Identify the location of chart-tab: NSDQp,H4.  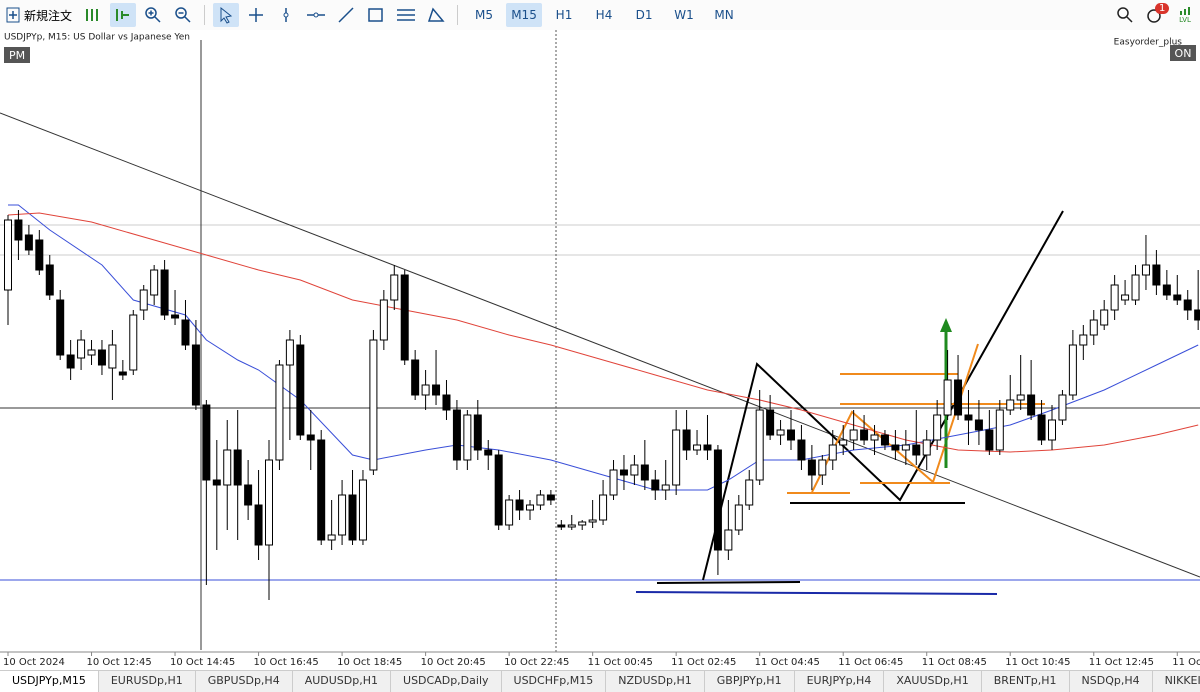
(1111, 681).